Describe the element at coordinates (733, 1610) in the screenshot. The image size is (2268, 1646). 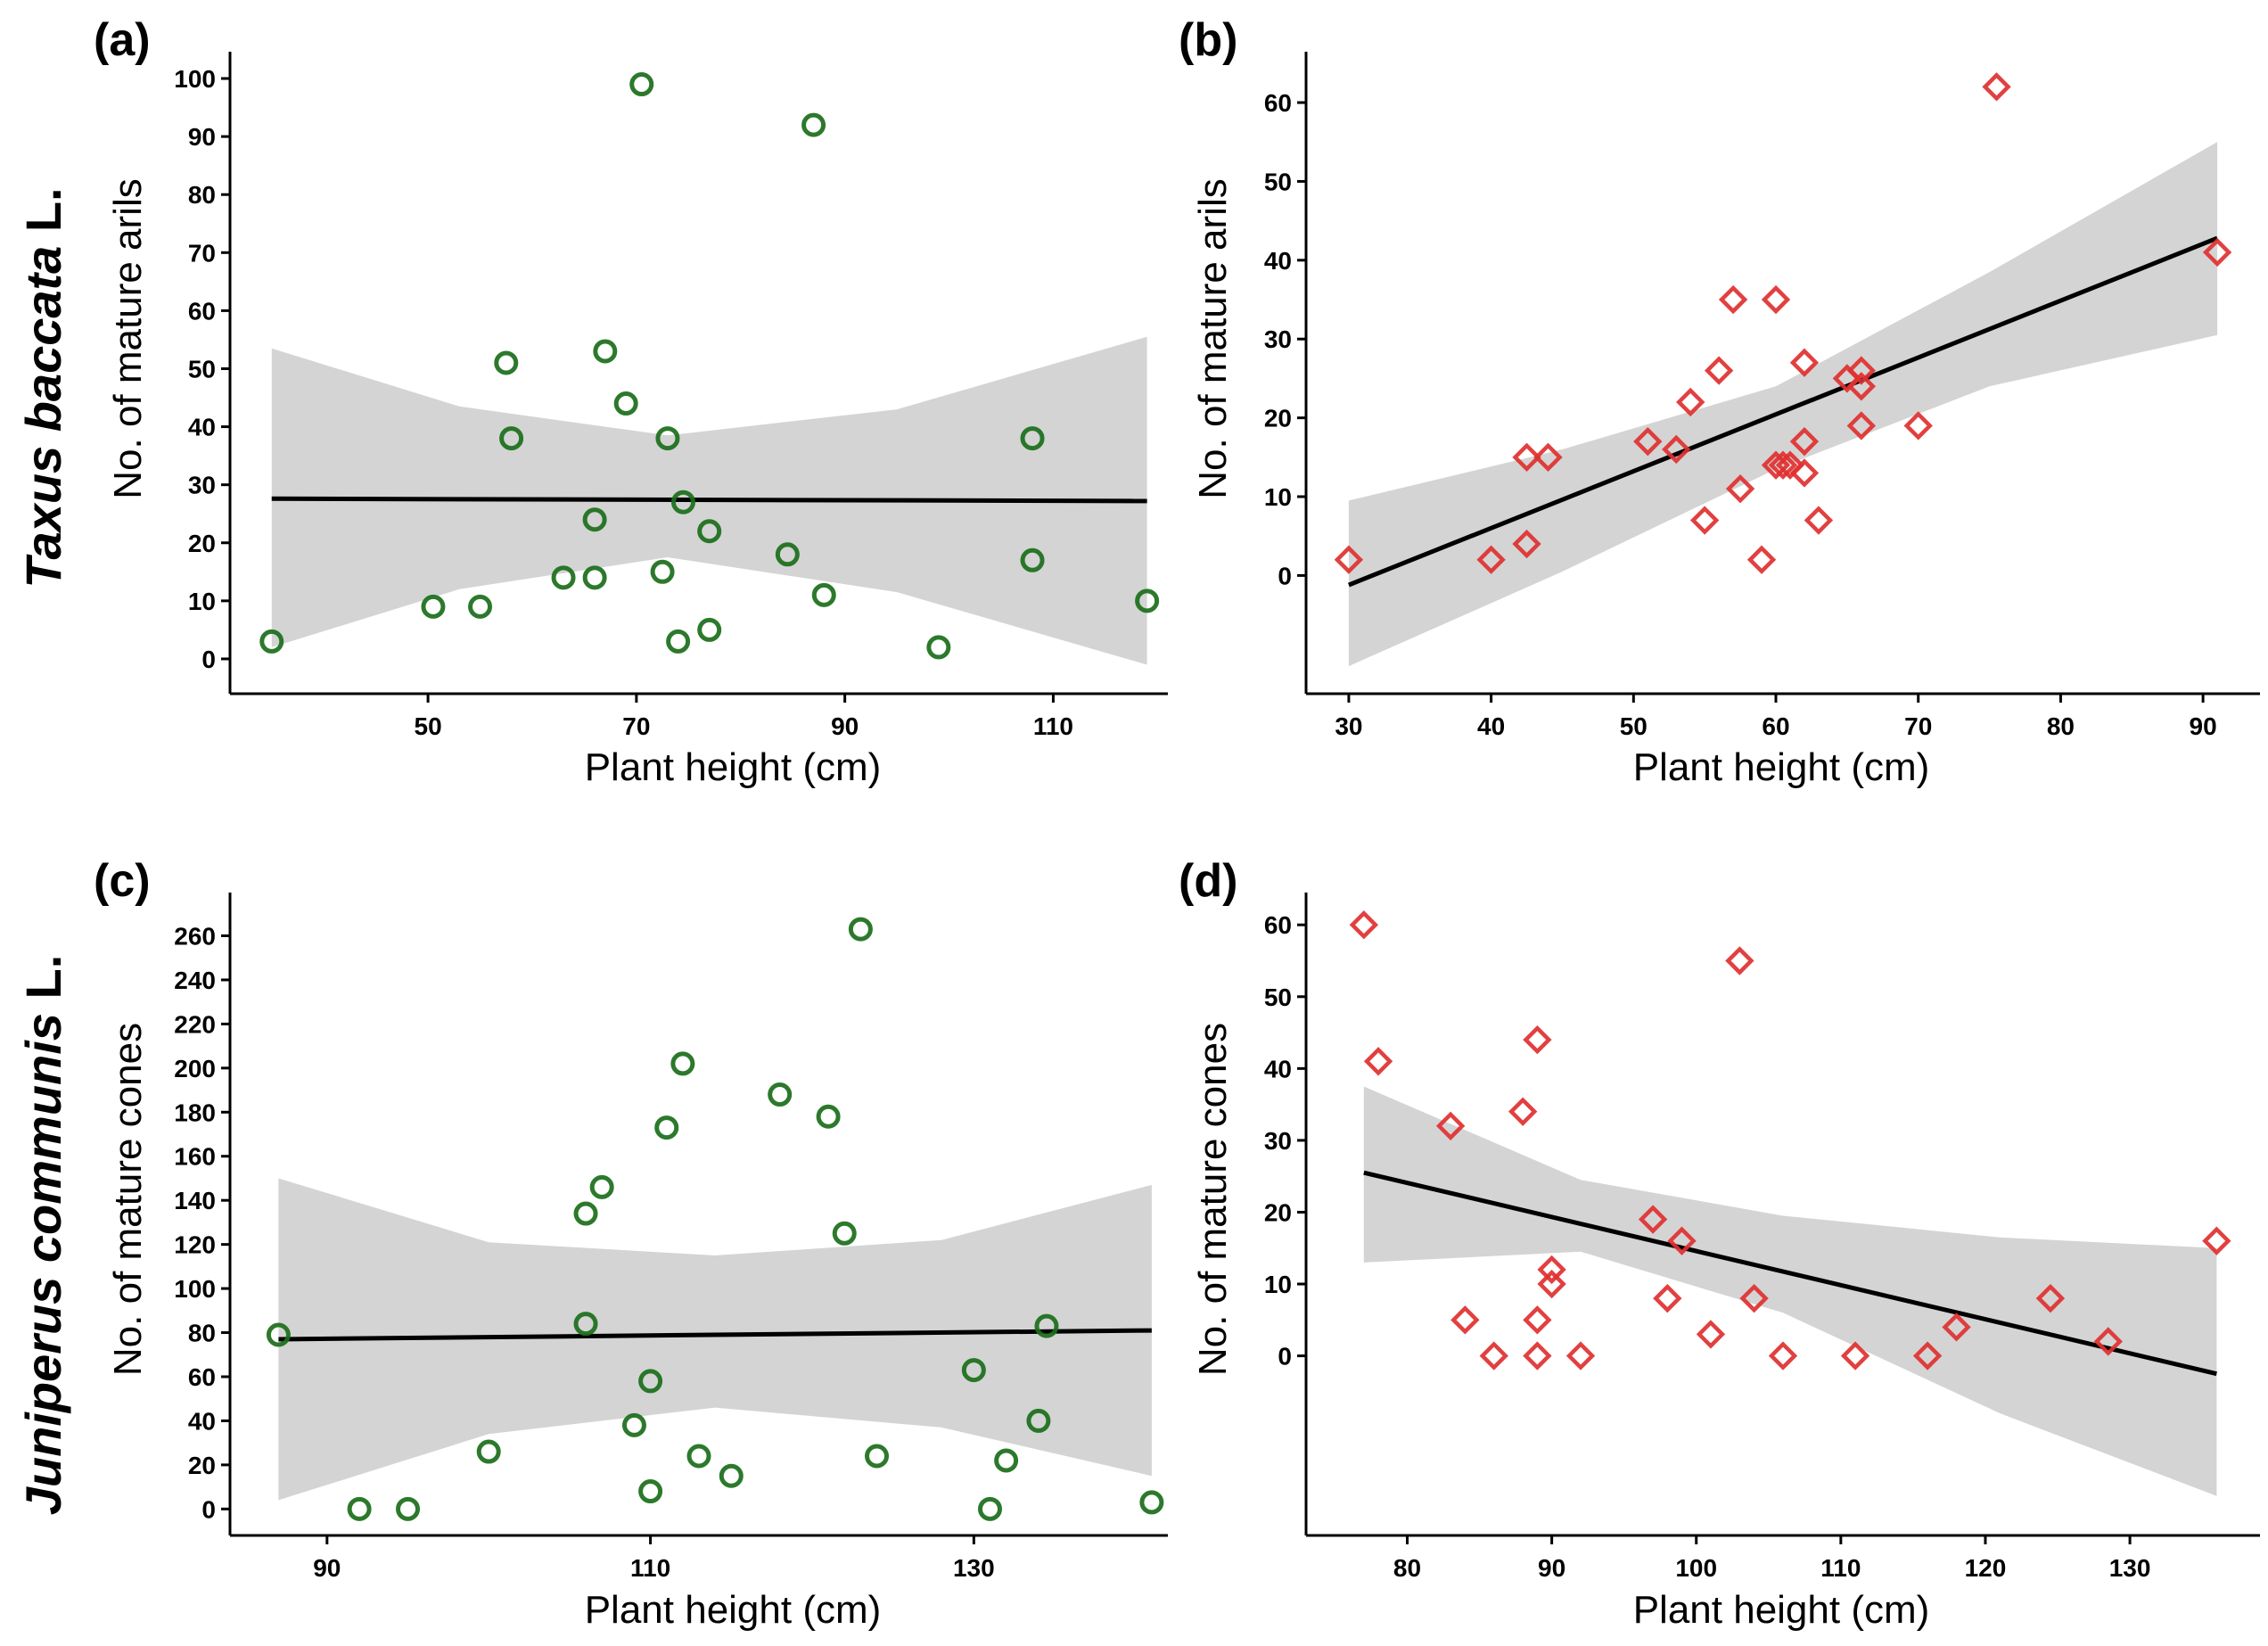
I see `x-axis-label-c: Plant height (cm)` at that location.